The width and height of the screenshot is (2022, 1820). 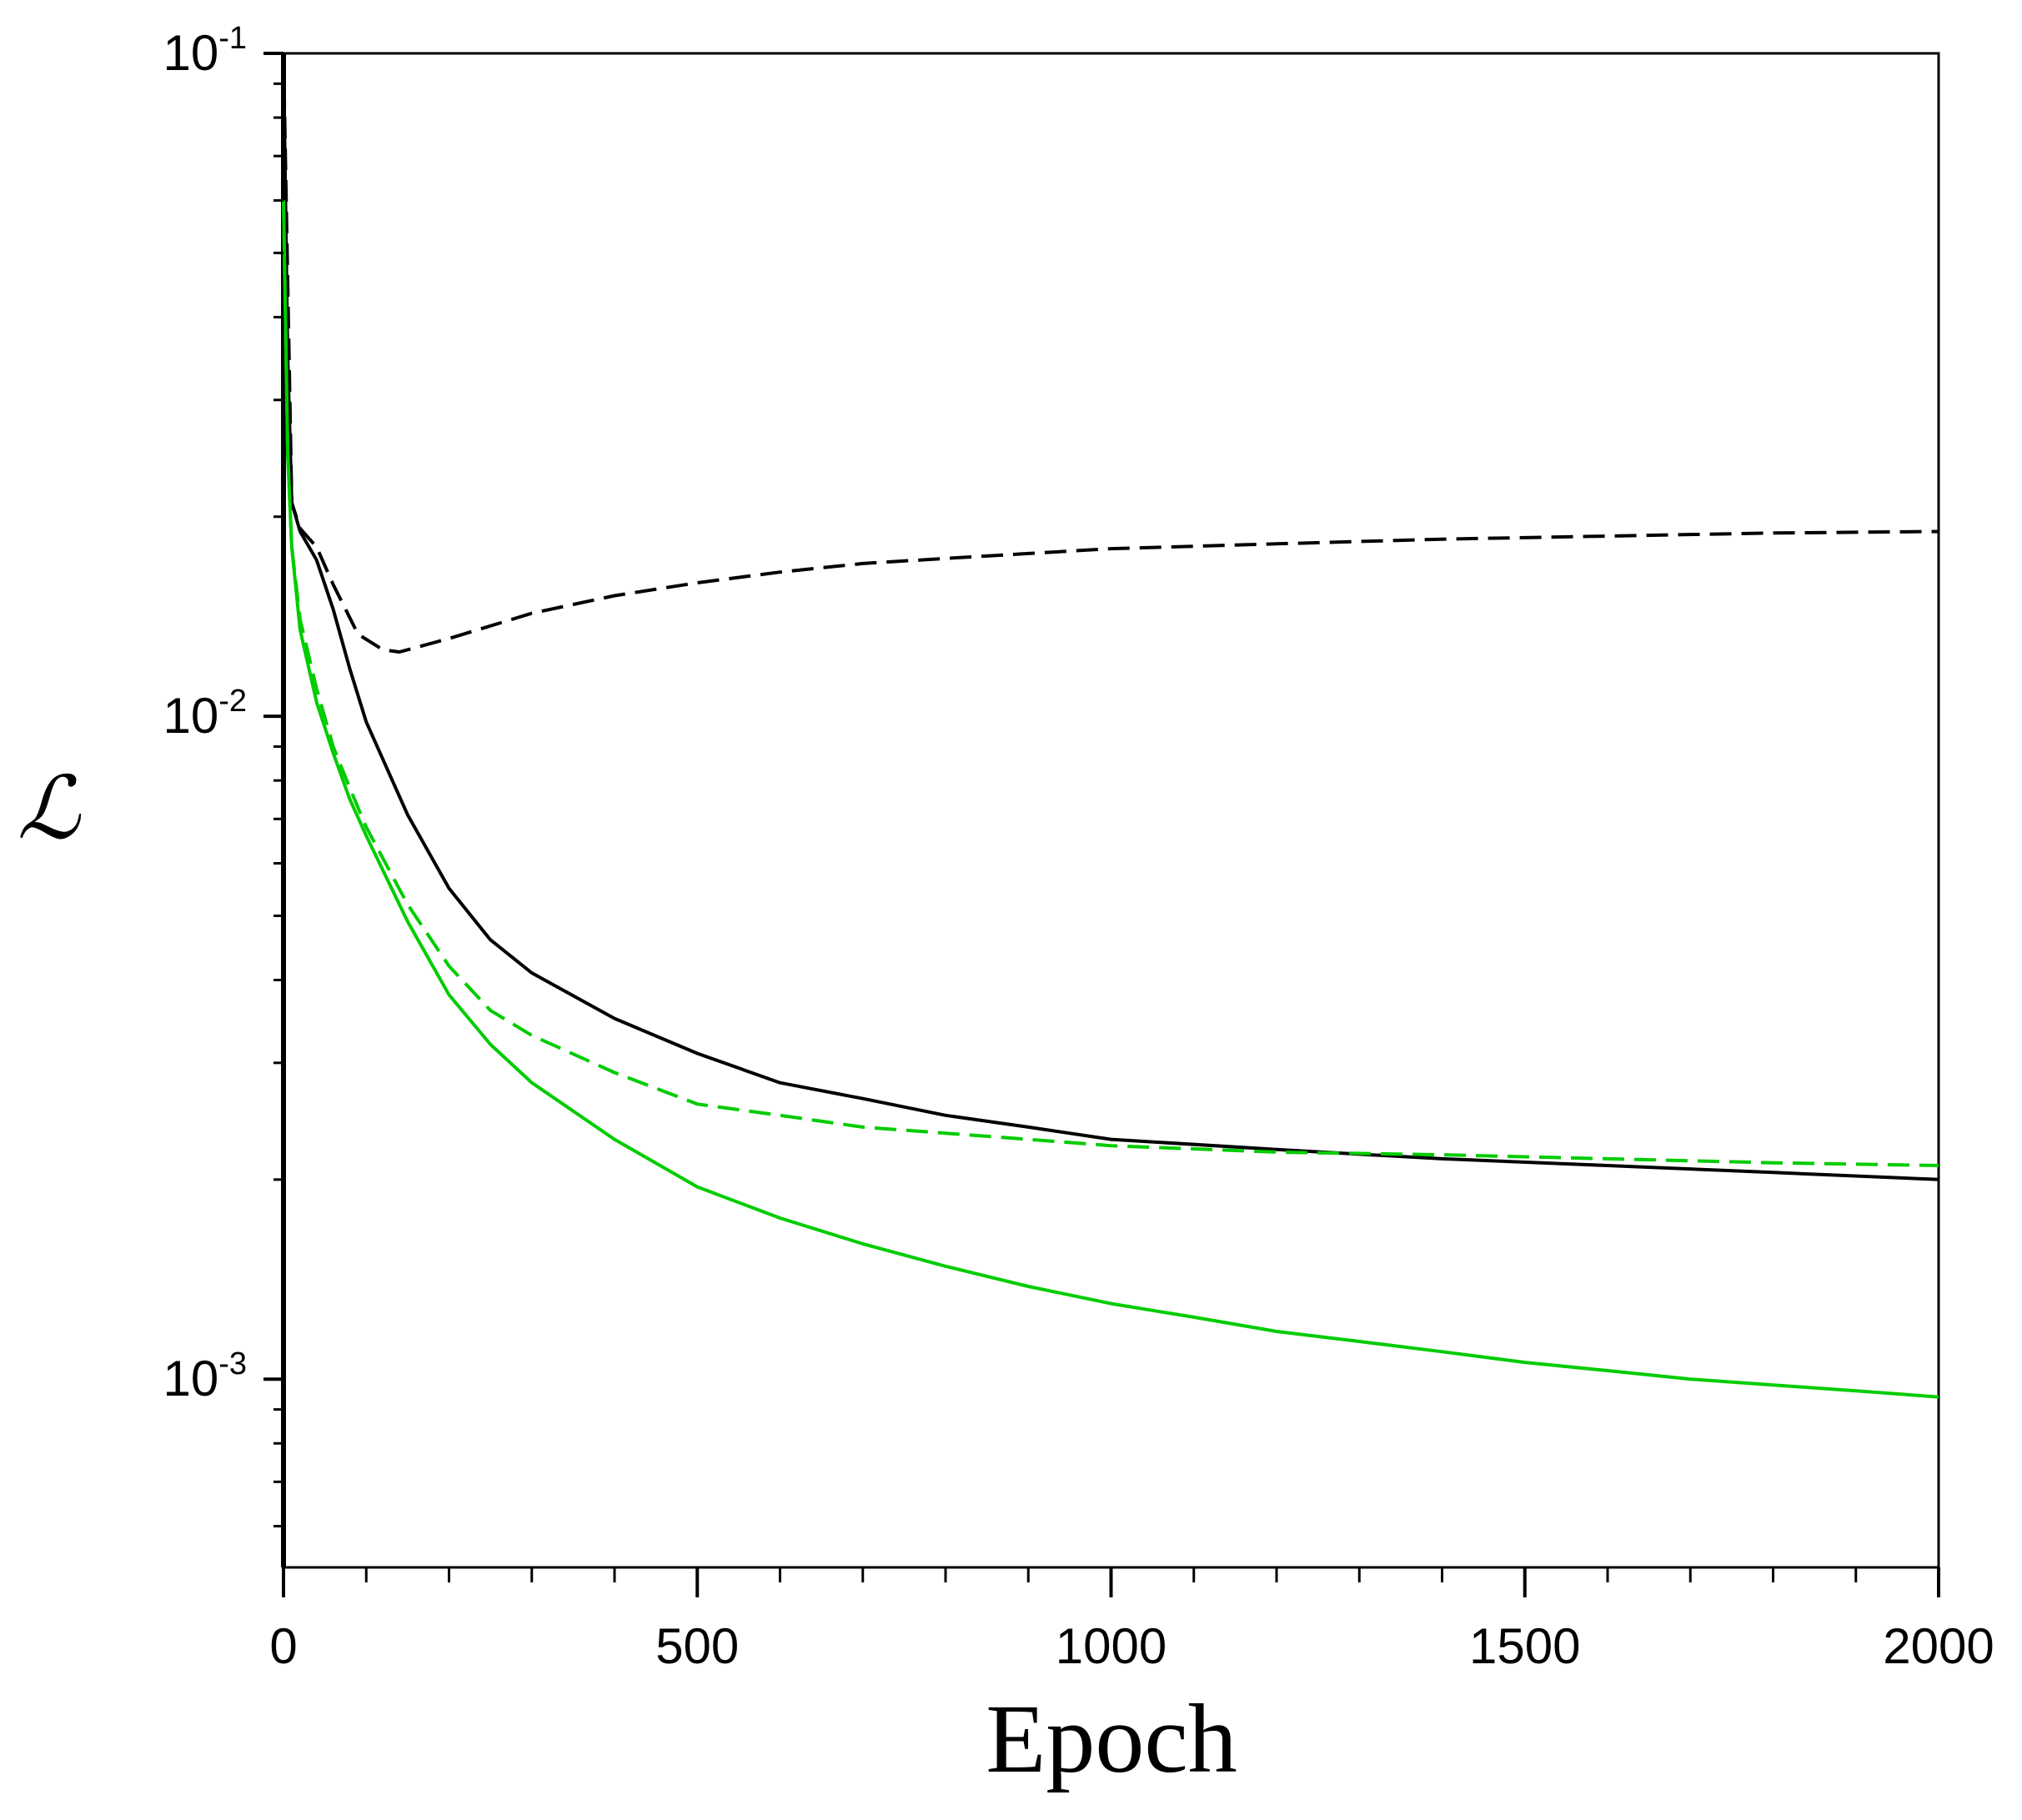 What do you see at coordinates (232, 38) in the screenshot?
I see `y-tick-exponent: -1` at bounding box center [232, 38].